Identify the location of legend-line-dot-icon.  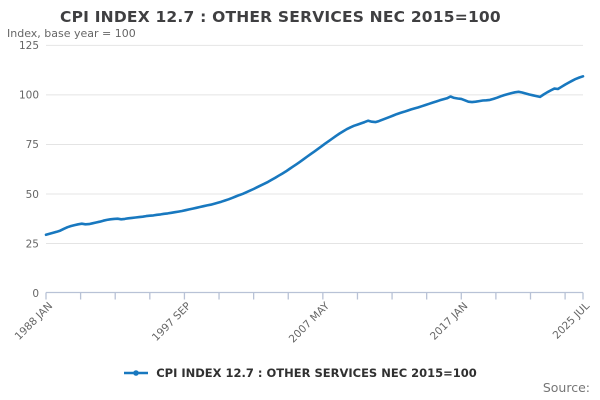
(136, 373).